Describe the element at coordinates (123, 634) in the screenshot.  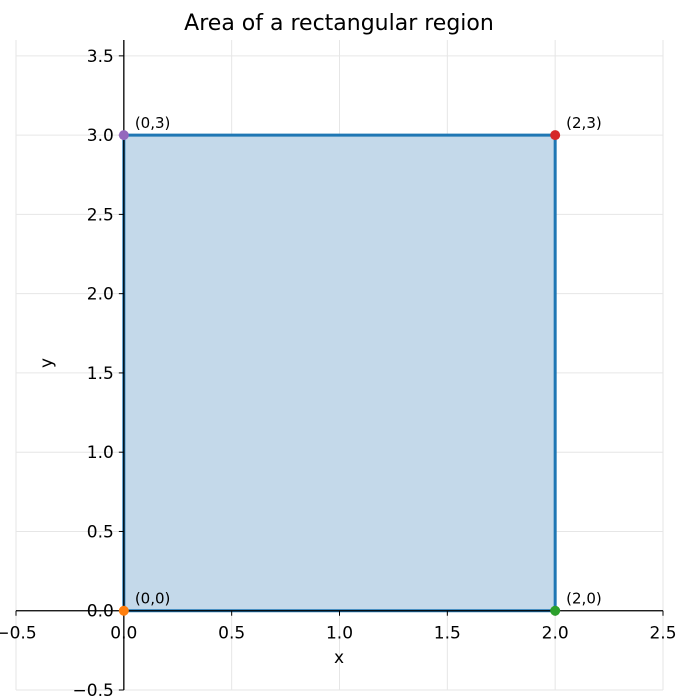
I see `x-tick-label-1: 0.0` at that location.